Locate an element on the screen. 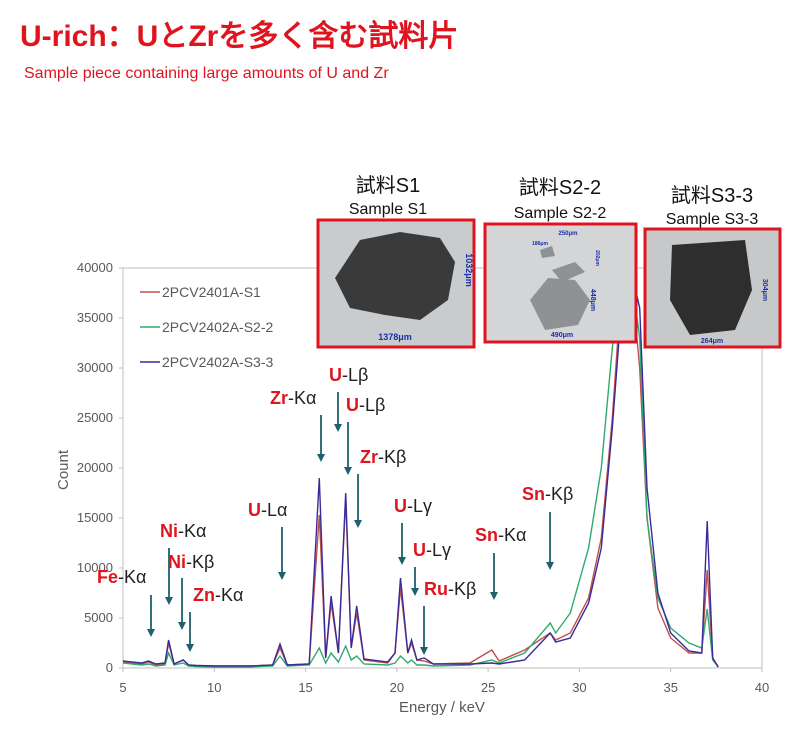 This screenshot has height=736, width=807. x-tick-label: 5 is located at coordinates (122, 687).